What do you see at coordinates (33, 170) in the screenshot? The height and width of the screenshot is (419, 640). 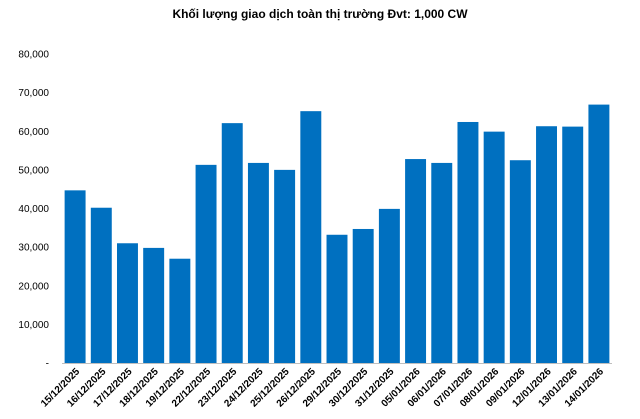 I see `y-tick-label: 50,000` at bounding box center [33, 170].